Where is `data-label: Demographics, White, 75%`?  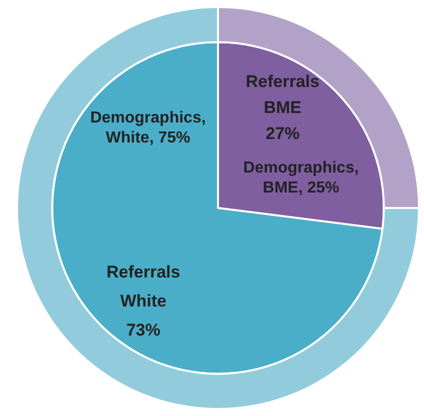
data-label: Demographics, White, 75% is located at coordinates (148, 127).